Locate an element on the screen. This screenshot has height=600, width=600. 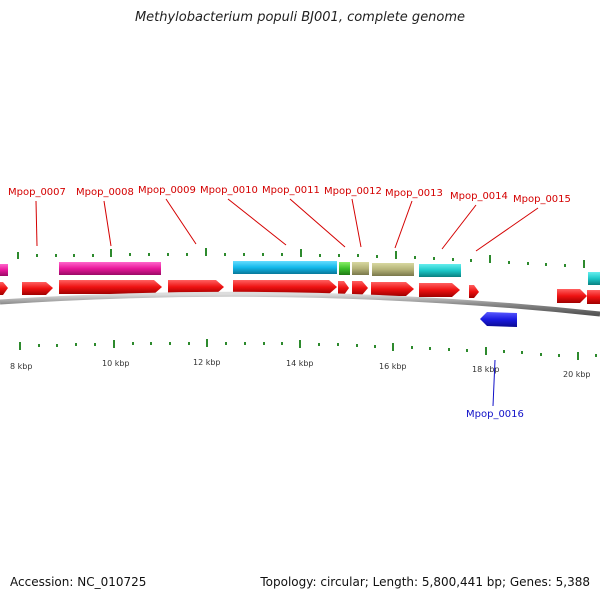
scale-label: 16 kbp is located at coordinates (393, 366).